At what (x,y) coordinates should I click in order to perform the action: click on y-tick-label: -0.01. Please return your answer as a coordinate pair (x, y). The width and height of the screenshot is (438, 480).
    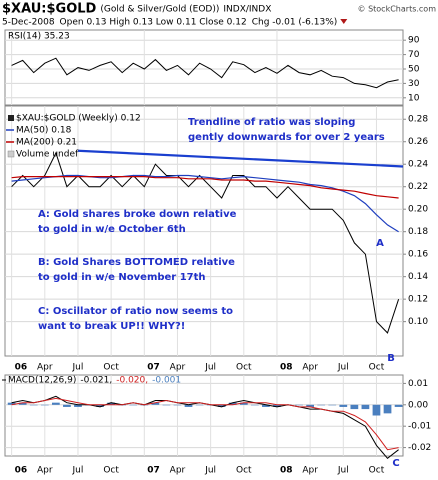
    Looking at the image, I should click on (419, 427).